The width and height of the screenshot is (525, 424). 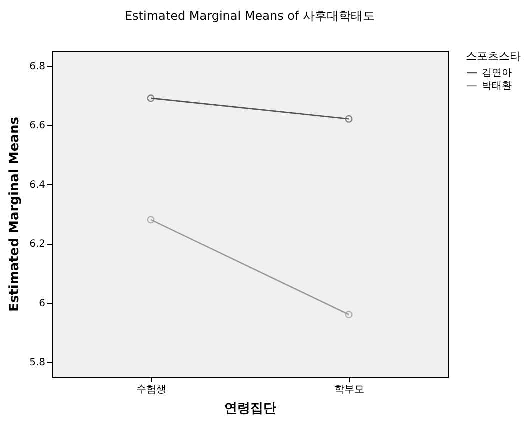 What do you see at coordinates (15, 214) in the screenshot?
I see `y-axis-title: Estimated Marginal Means` at bounding box center [15, 214].